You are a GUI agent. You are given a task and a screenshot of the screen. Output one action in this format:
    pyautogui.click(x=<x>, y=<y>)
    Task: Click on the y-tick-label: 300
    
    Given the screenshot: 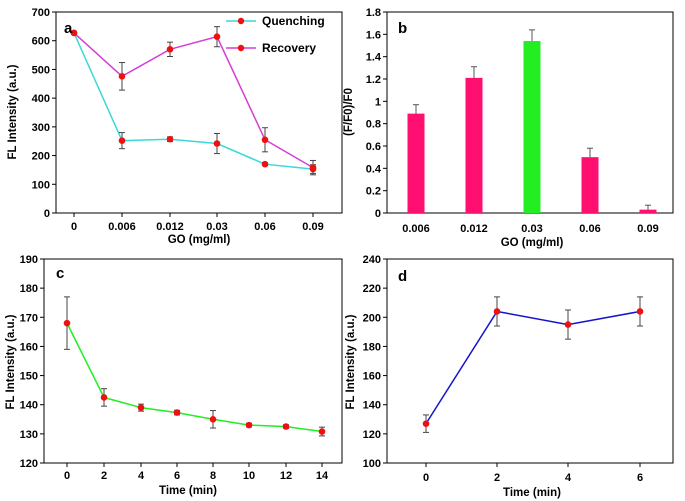 What is the action you would take?
    pyautogui.click(x=41, y=128)
    